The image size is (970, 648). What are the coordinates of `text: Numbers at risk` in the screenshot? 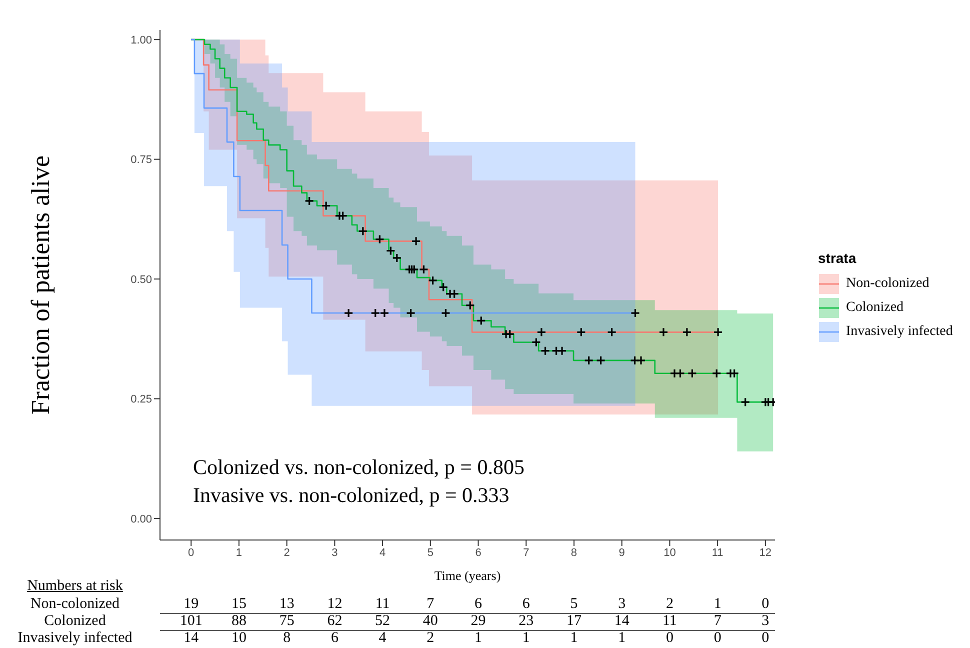 It's located at (75, 586).